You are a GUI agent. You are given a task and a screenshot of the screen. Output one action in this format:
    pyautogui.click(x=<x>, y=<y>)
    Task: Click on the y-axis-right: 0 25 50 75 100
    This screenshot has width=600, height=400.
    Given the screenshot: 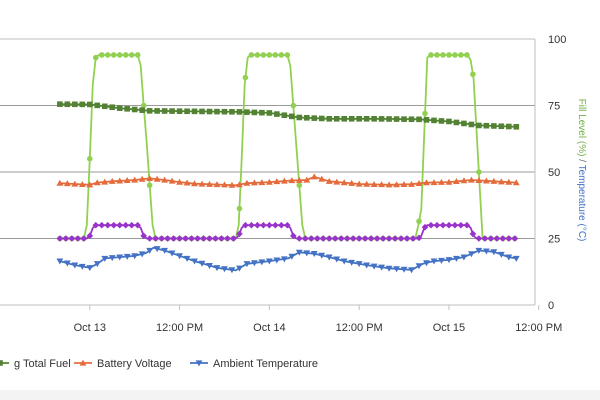 What is the action you would take?
    pyautogui.click(x=557, y=173)
    